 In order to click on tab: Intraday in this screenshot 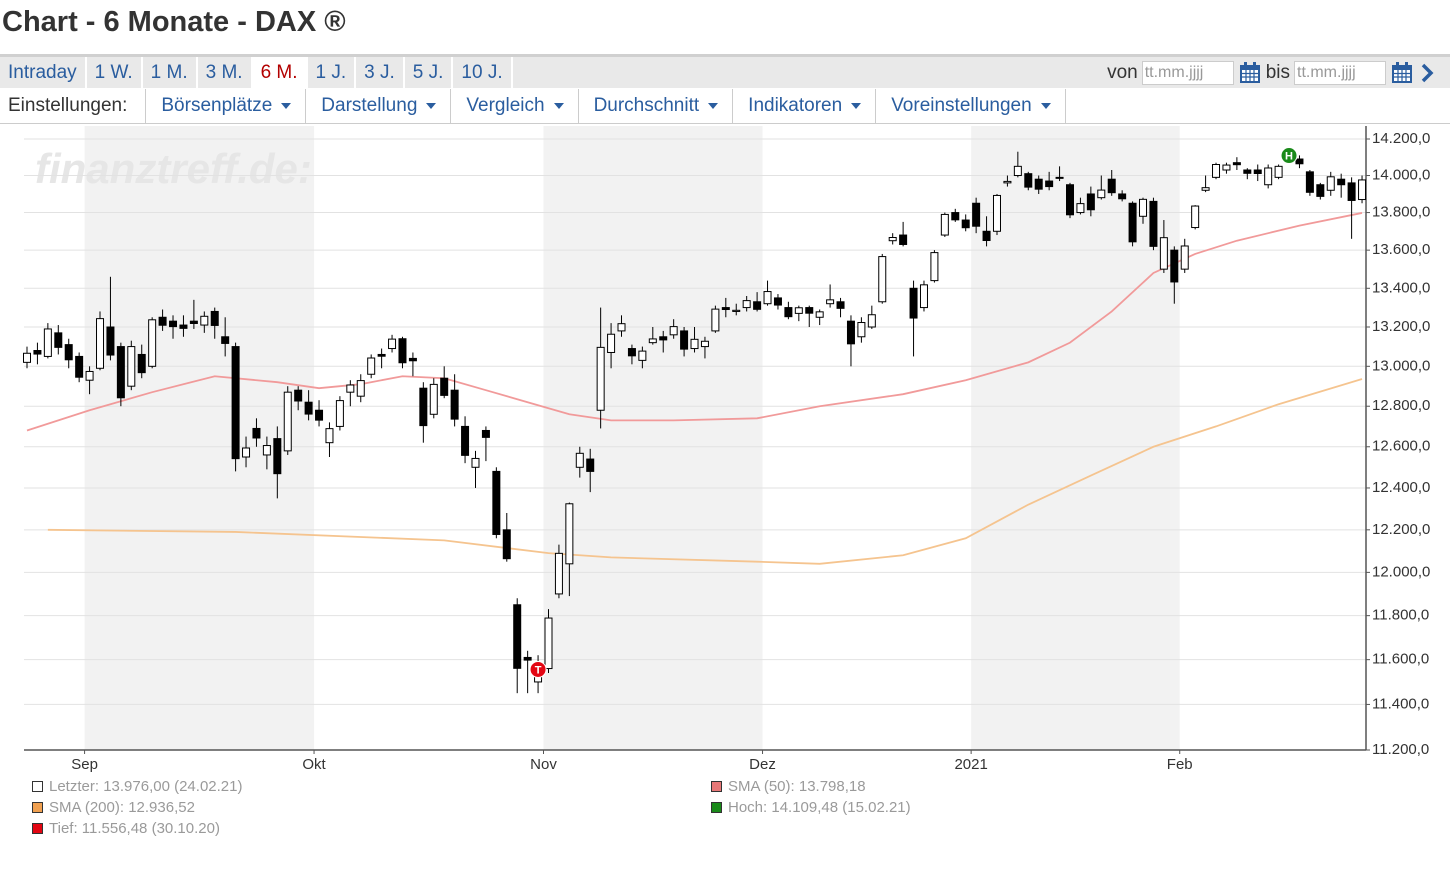, I will do `click(43, 72)`.